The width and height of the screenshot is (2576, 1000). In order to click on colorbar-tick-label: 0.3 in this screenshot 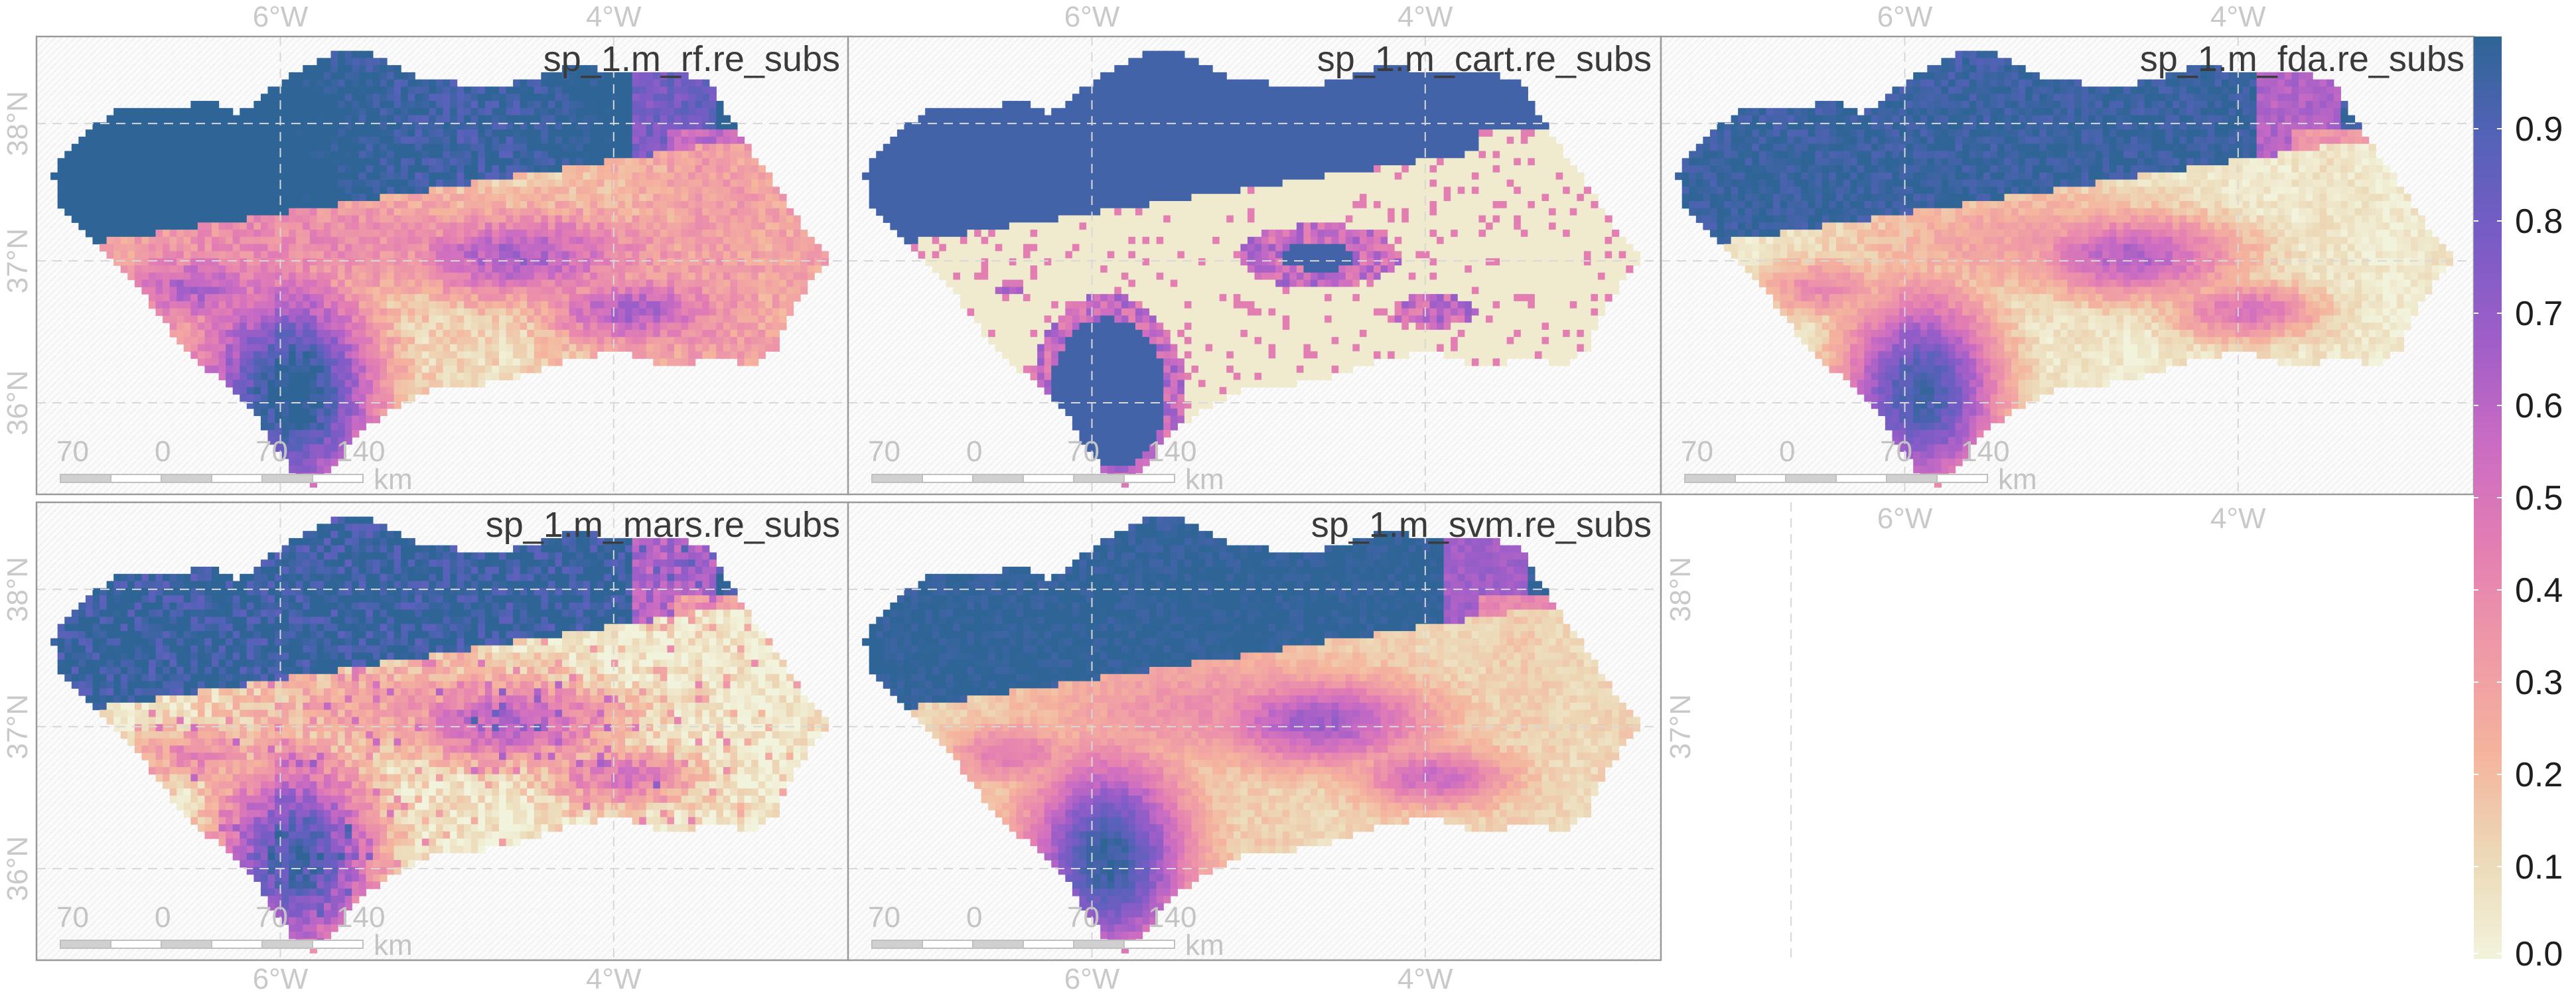, I will do `click(2539, 683)`.